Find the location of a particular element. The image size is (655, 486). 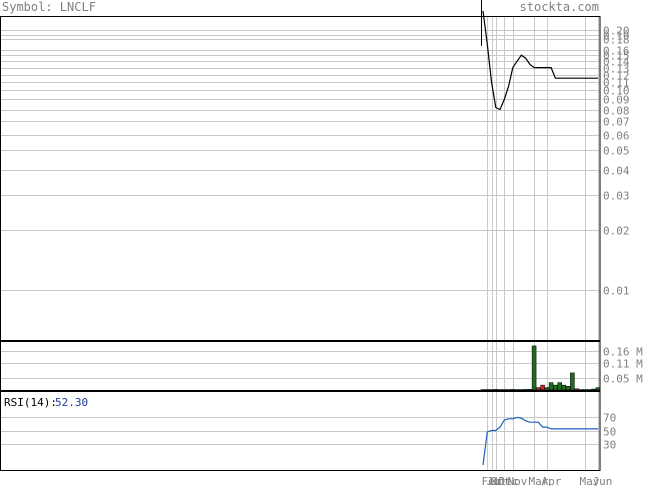

x-tick-label: Oct is located at coordinates (501, 480).